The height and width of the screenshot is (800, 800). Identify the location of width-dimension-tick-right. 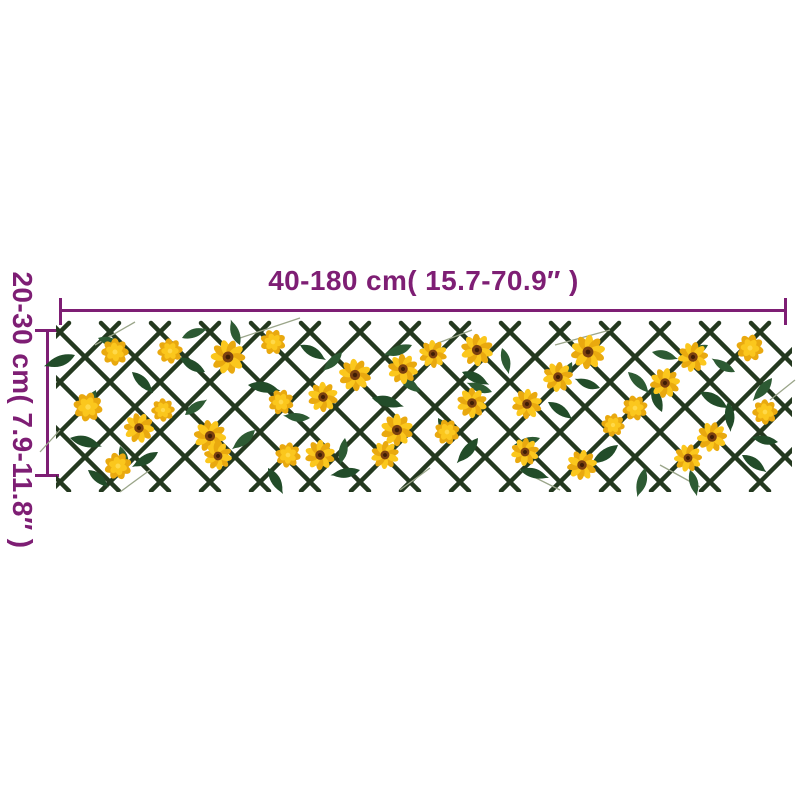
(785, 311).